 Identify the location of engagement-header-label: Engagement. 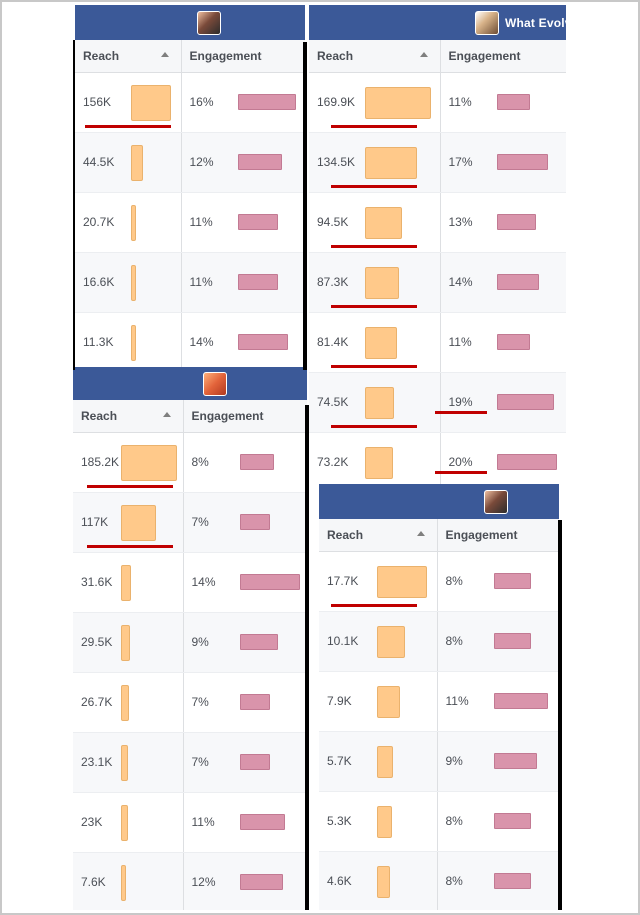
(225, 55).